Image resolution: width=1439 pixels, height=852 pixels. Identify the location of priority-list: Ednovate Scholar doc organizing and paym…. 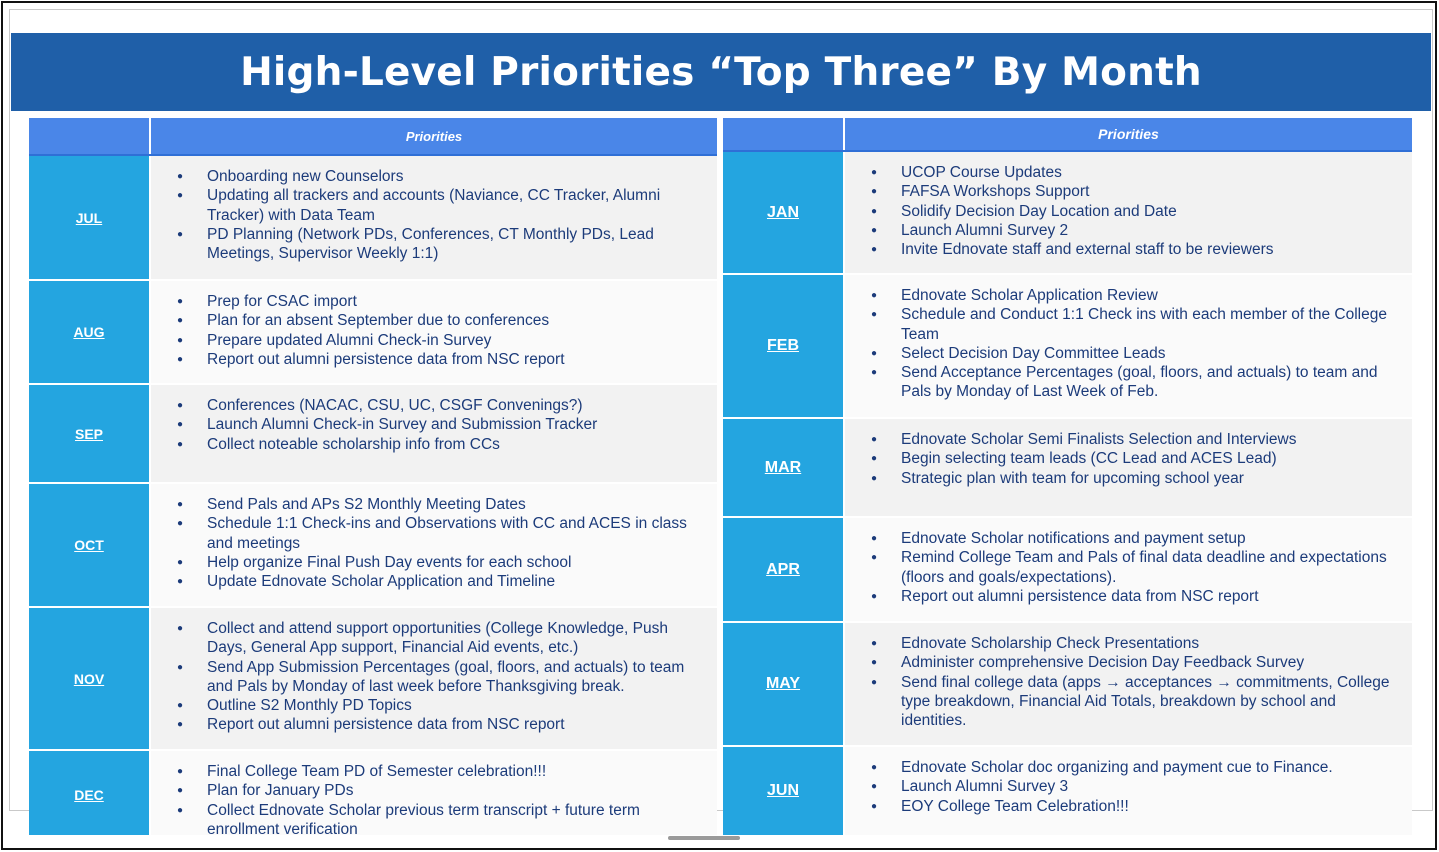
(1132, 787).